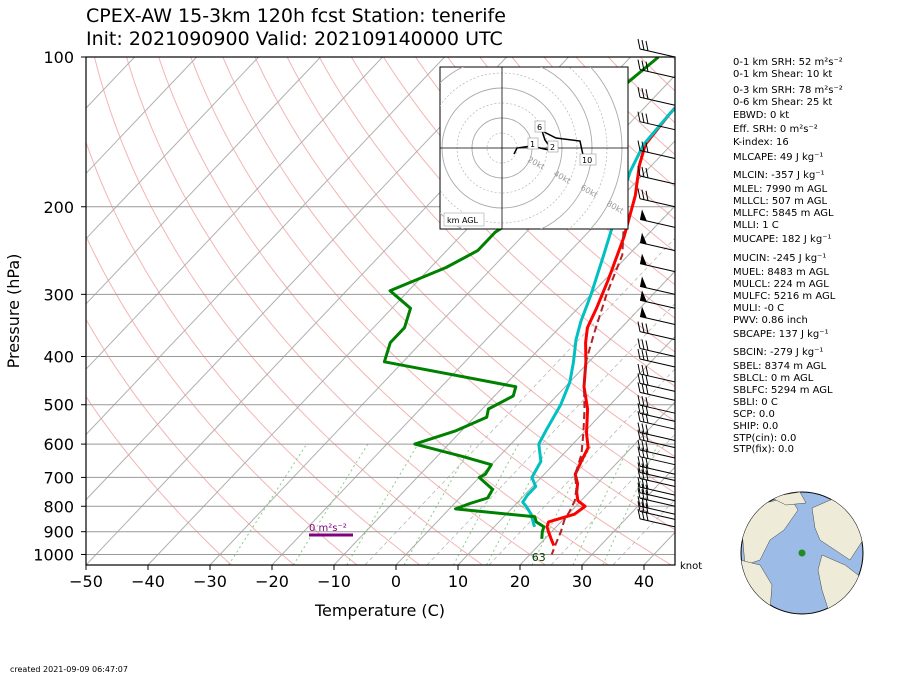 Image resolution: width=906 pixels, height=675 pixels. I want to click on sounding-index: SBCIN: -279 J kg⁻¹, so click(778, 352).